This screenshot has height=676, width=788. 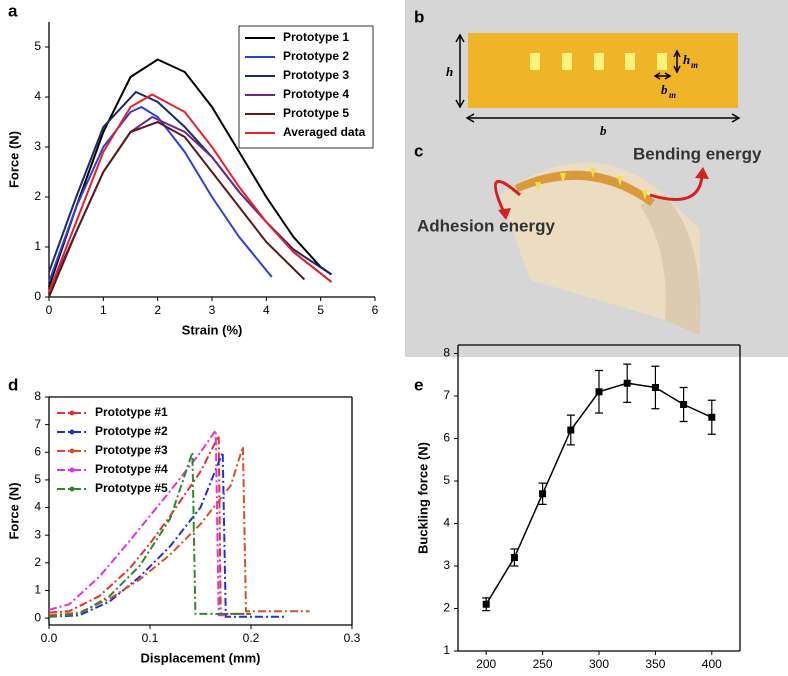 What do you see at coordinates (697, 153) in the screenshot?
I see `annotation: Bending energy` at bounding box center [697, 153].